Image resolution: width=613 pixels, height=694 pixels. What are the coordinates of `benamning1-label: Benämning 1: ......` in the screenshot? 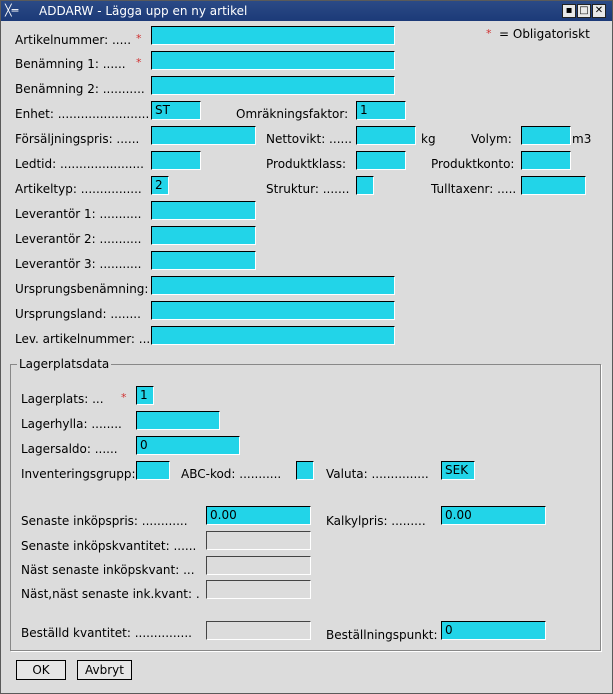 It's located at (70, 64).